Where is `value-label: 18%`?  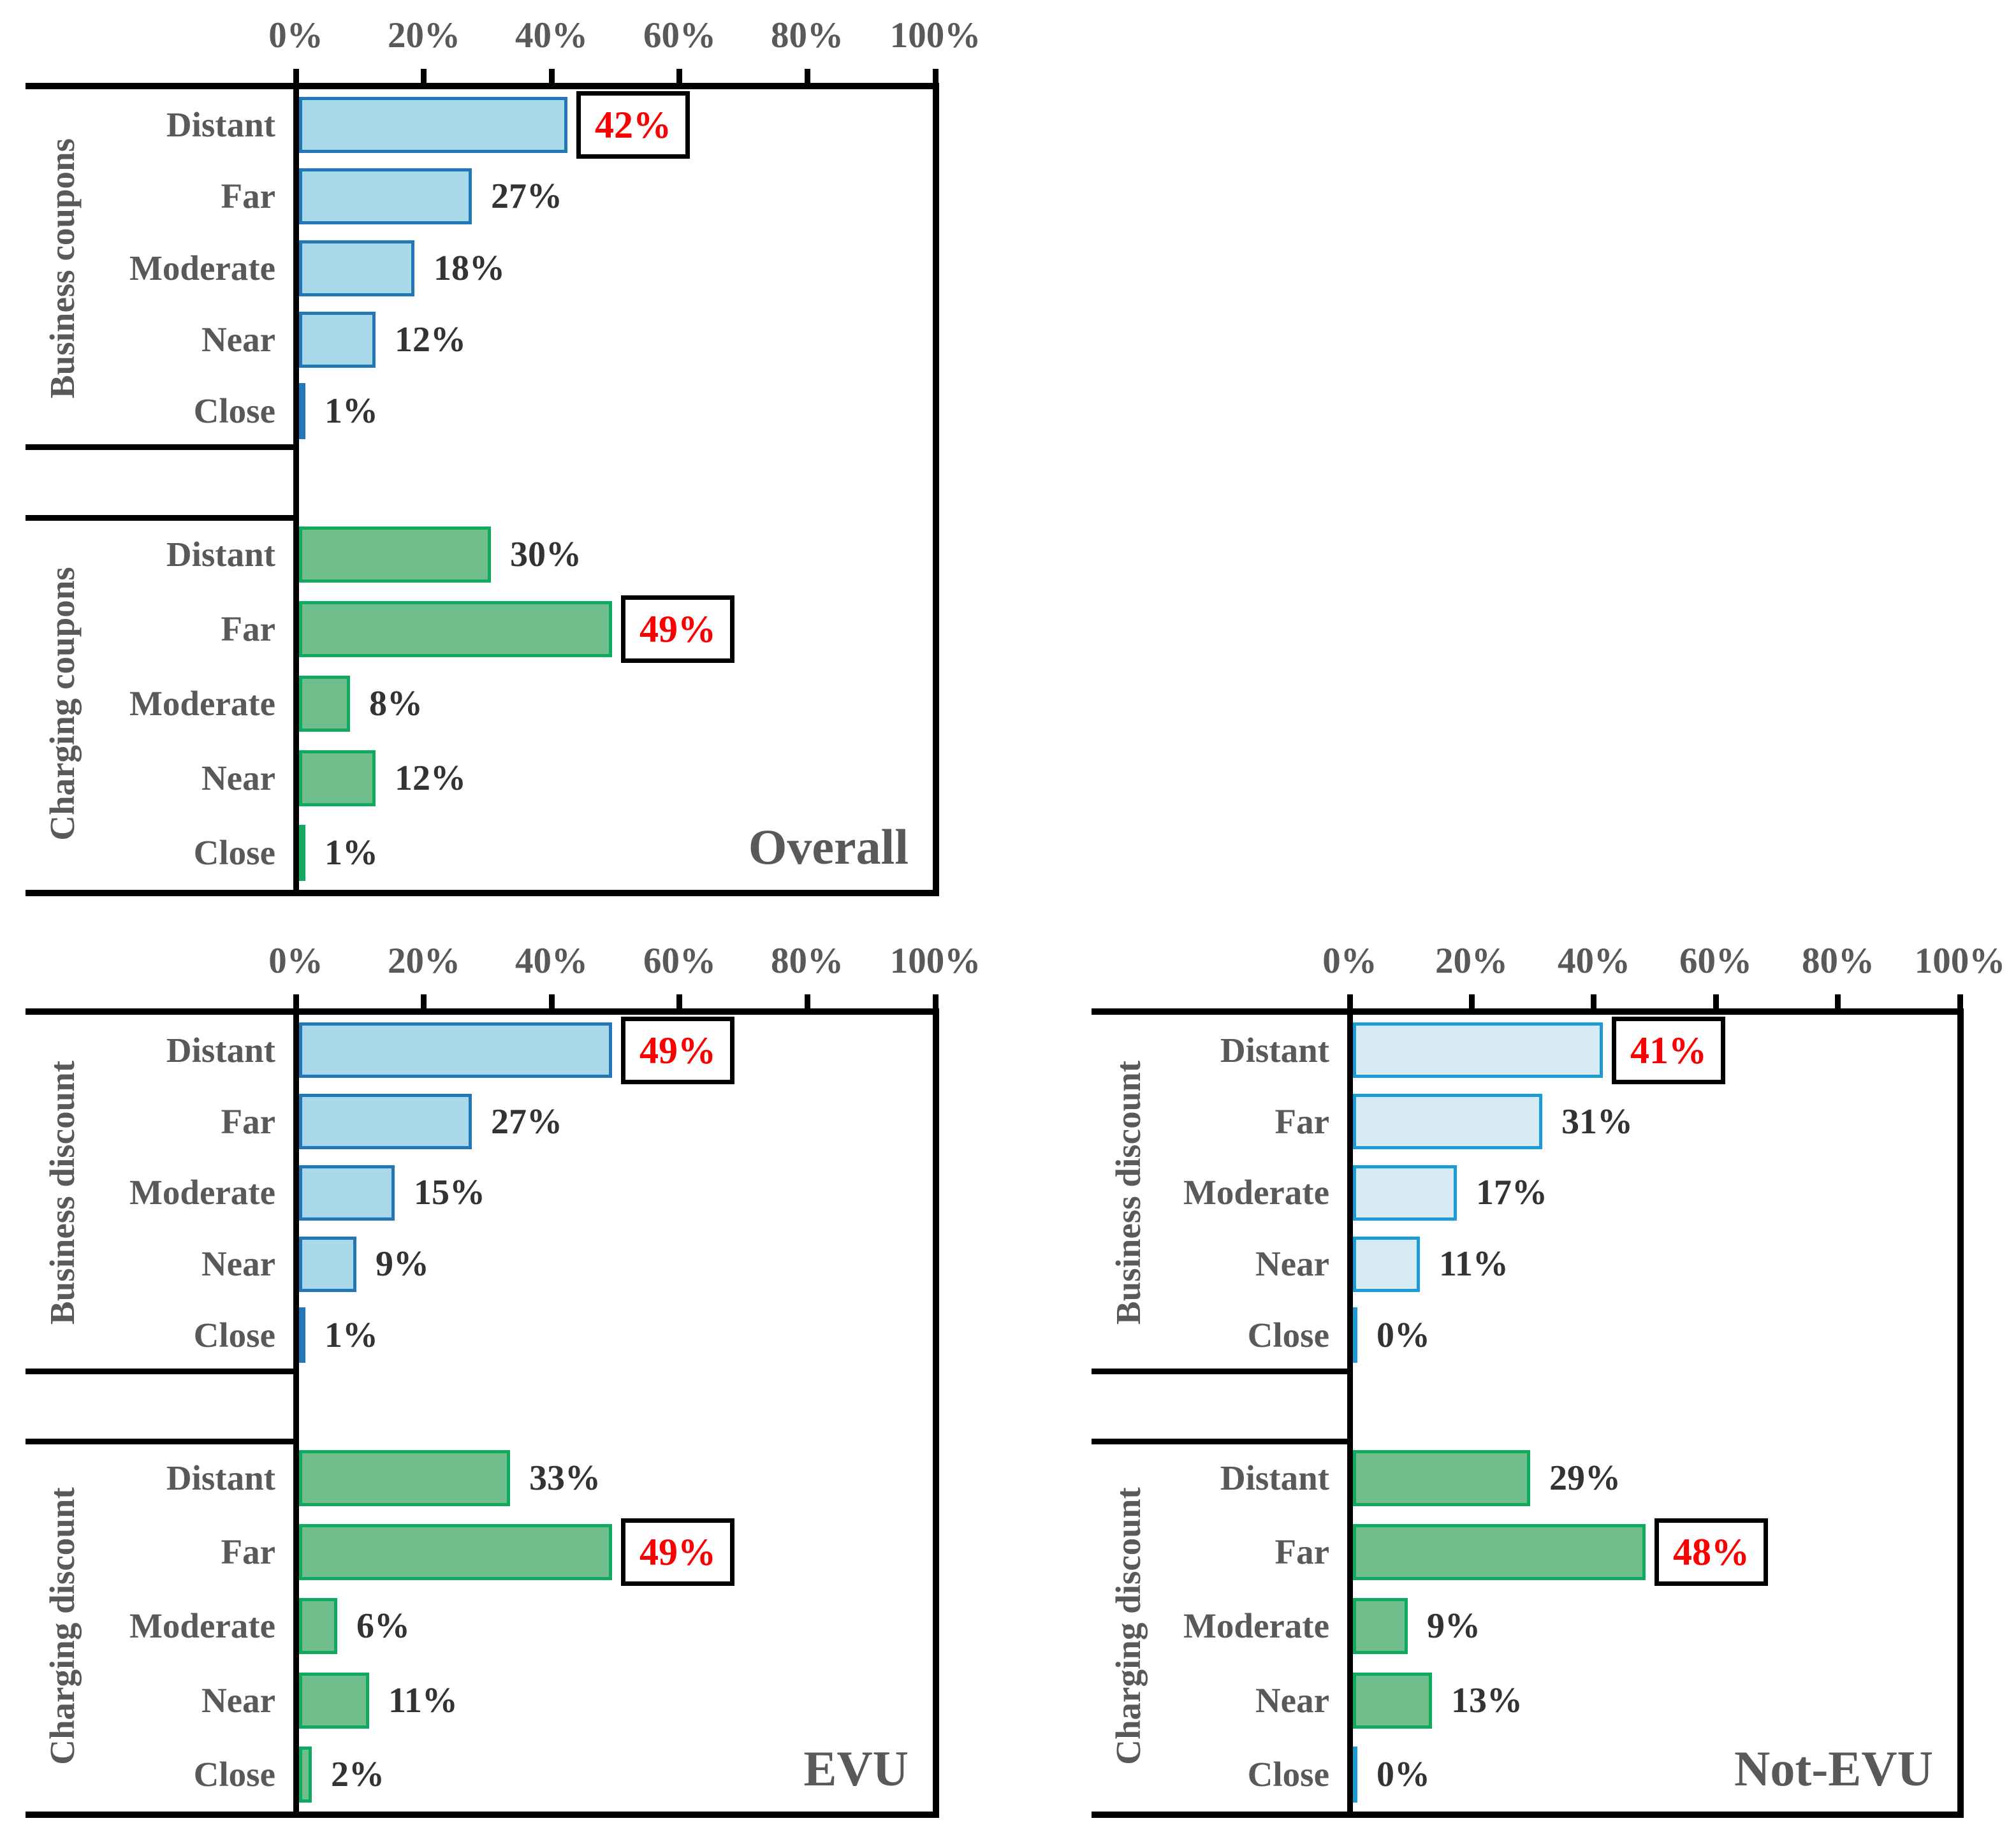 value-label: 18% is located at coordinates (469, 268).